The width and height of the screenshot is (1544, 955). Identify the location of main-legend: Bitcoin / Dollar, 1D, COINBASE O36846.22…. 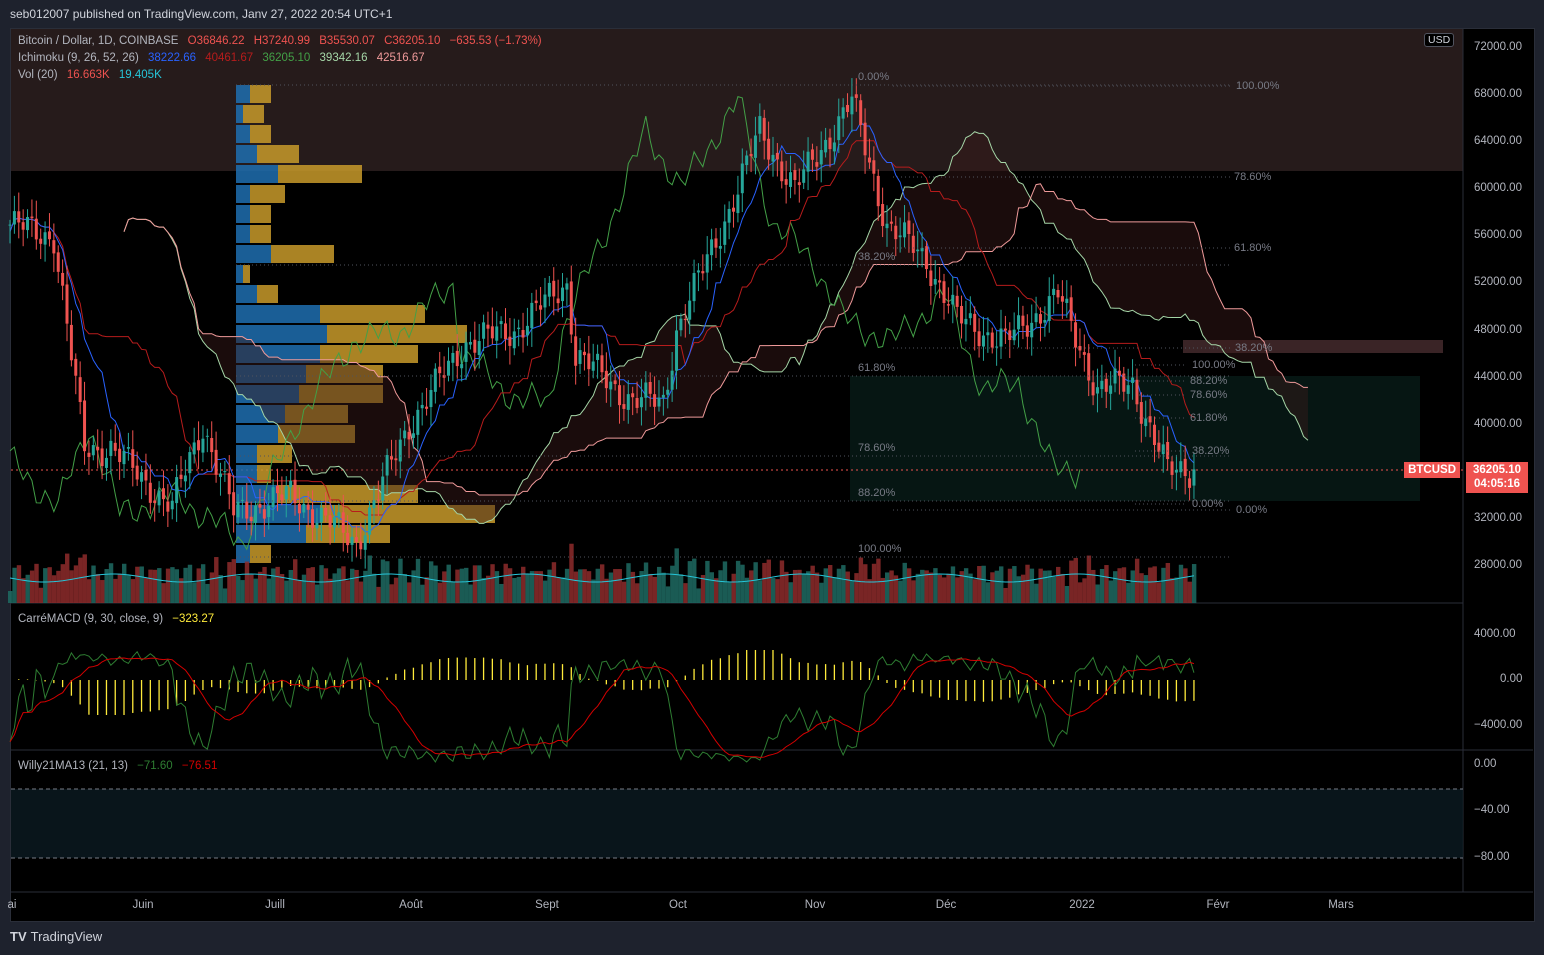
(283, 41).